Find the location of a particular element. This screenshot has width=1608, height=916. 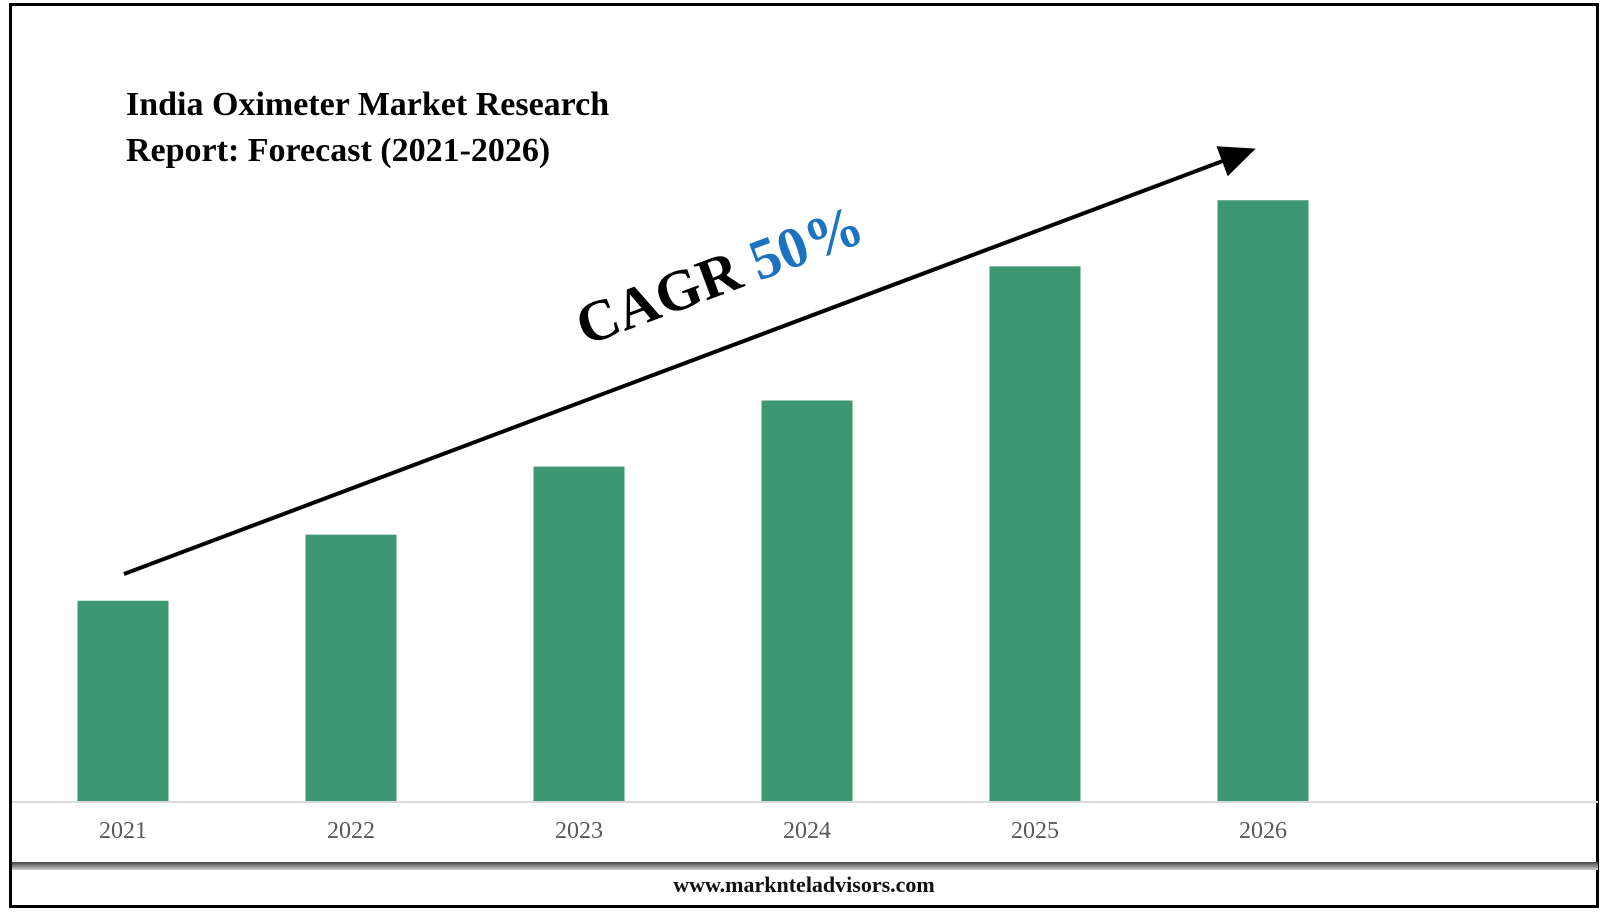

bar-2023 is located at coordinates (579, 633).